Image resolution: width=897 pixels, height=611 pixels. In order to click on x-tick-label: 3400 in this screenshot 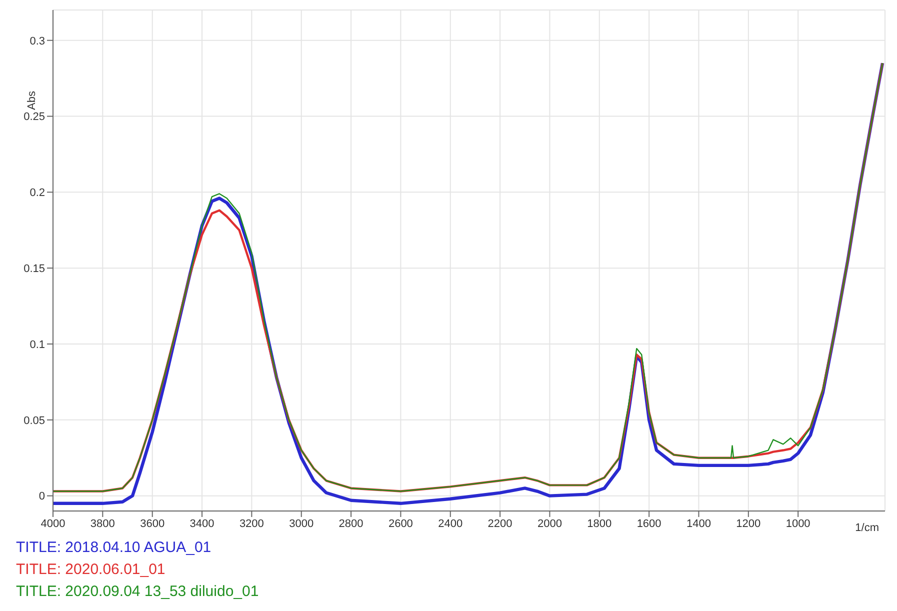, I will do `click(202, 524)`.